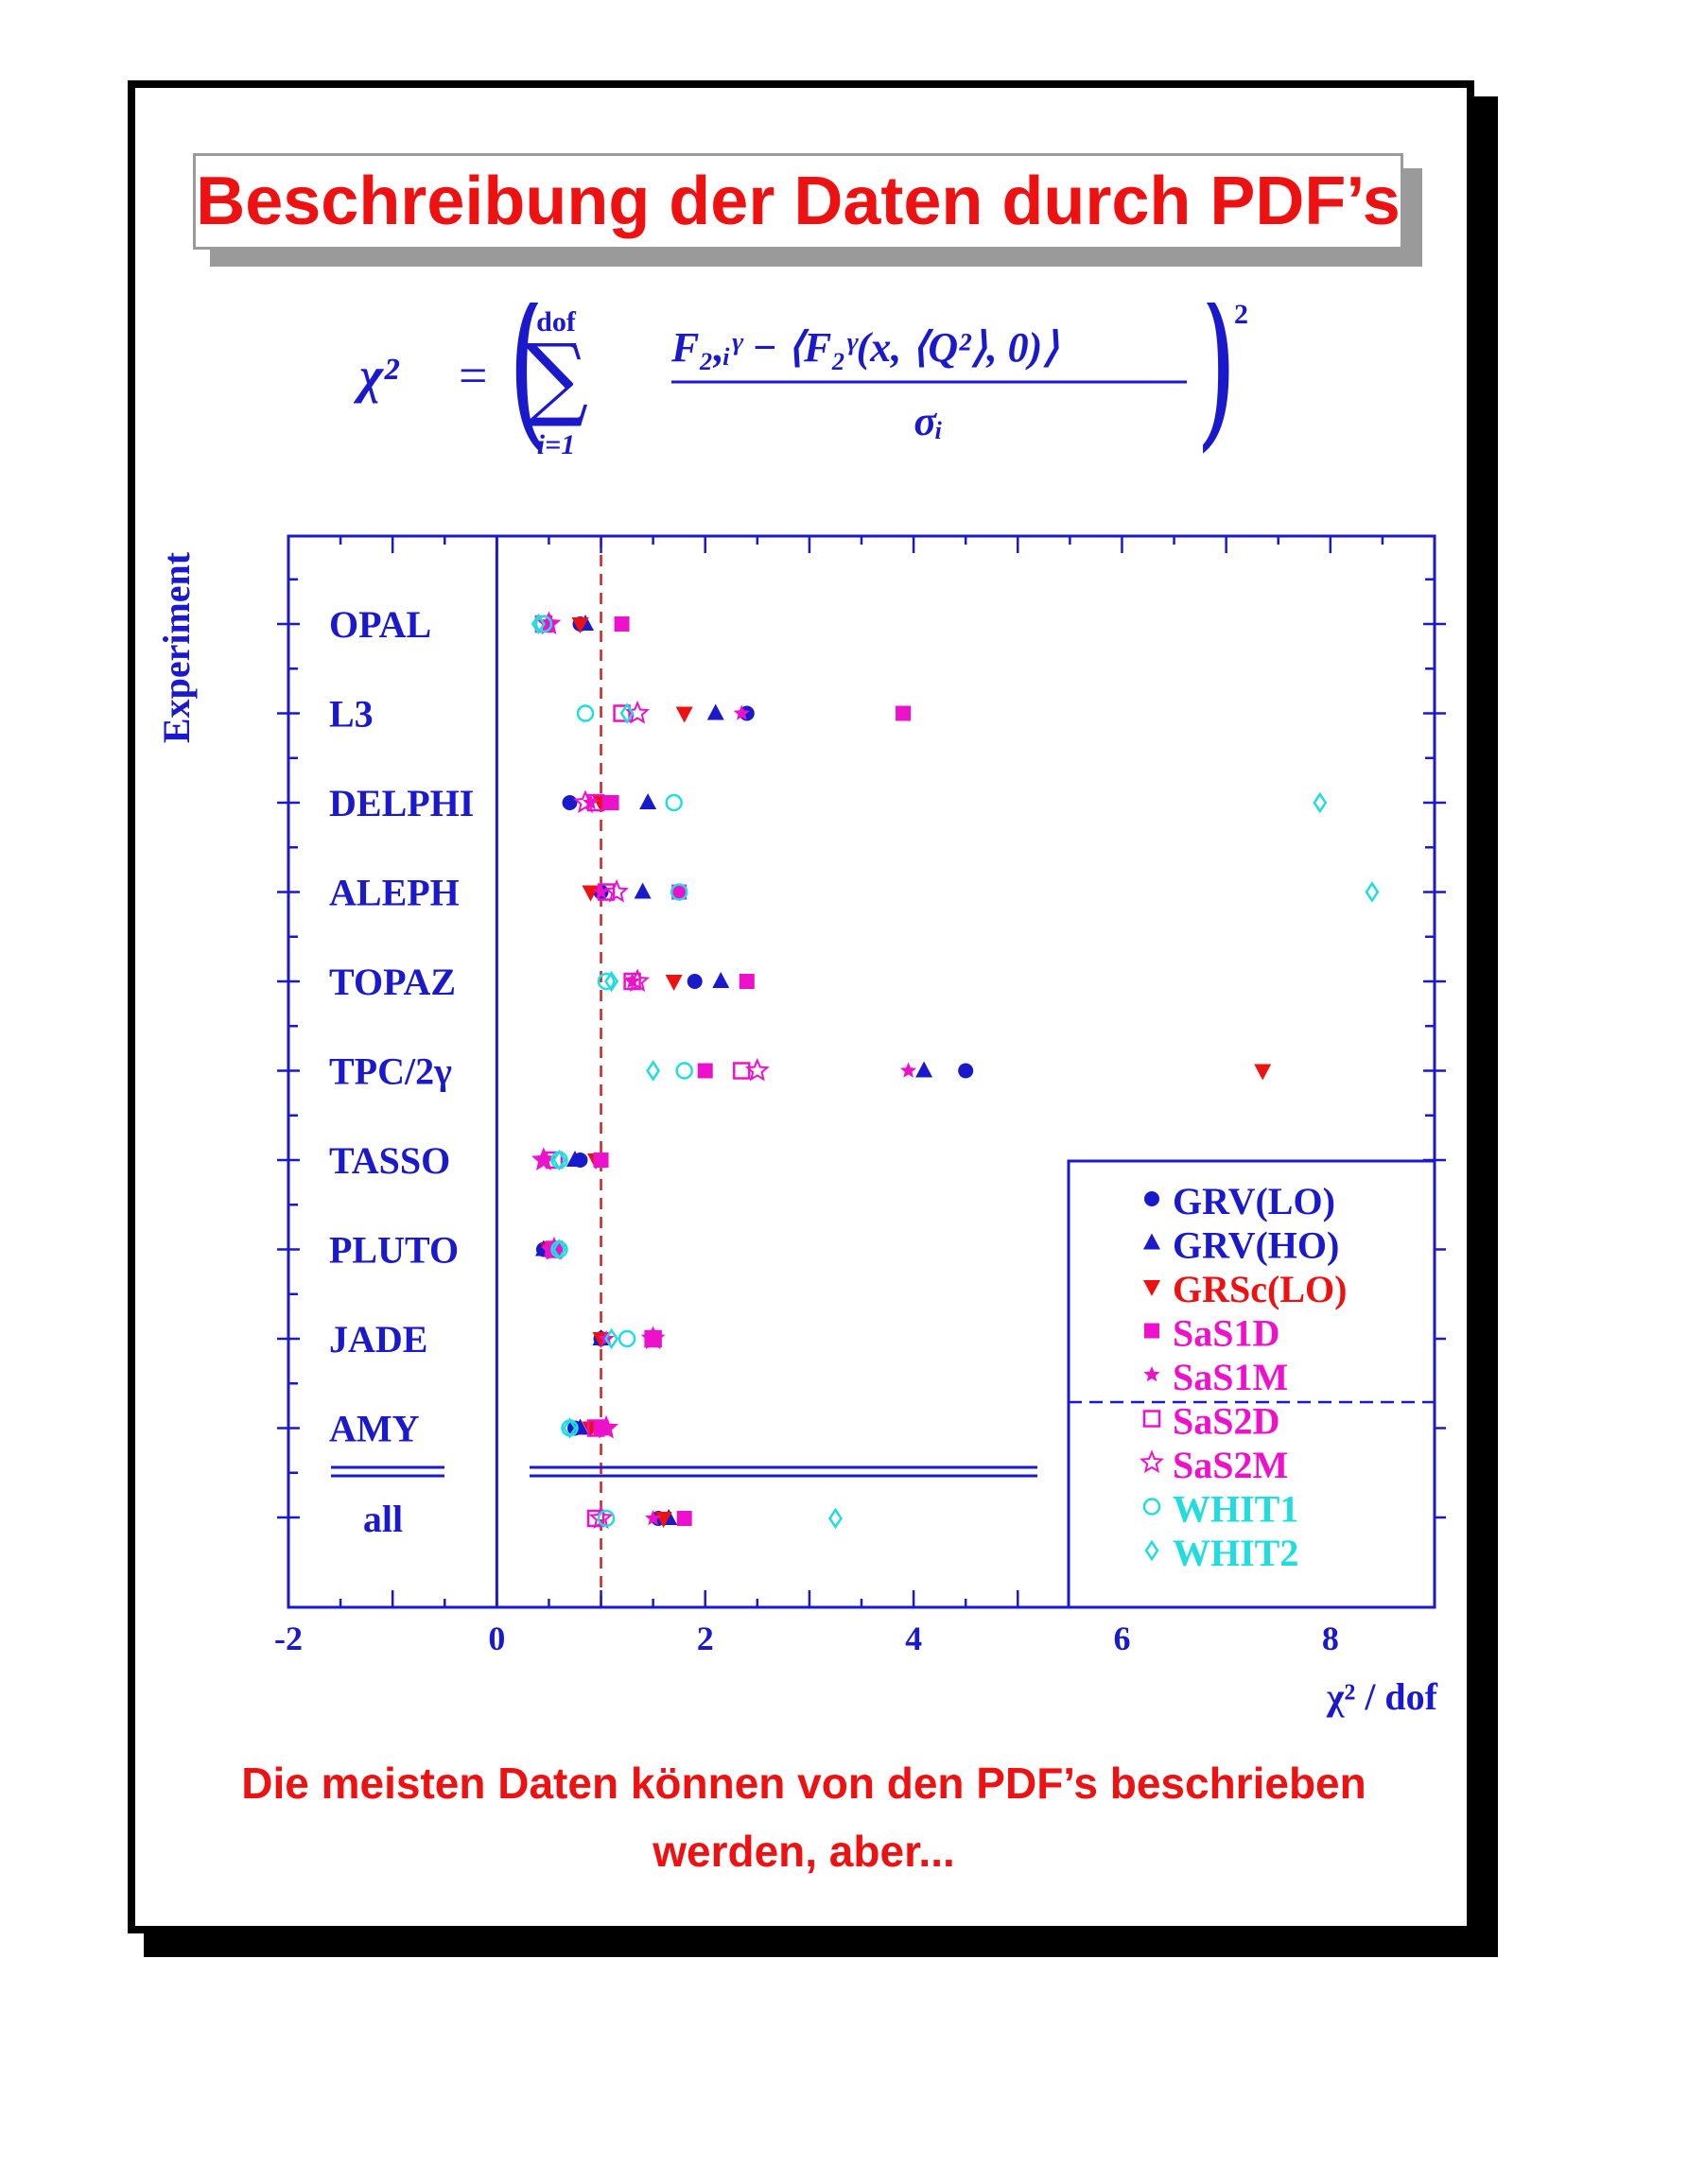 This screenshot has height=2184, width=1688. What do you see at coordinates (1226, 1421) in the screenshot?
I see `legend-label: SaS2D` at bounding box center [1226, 1421].